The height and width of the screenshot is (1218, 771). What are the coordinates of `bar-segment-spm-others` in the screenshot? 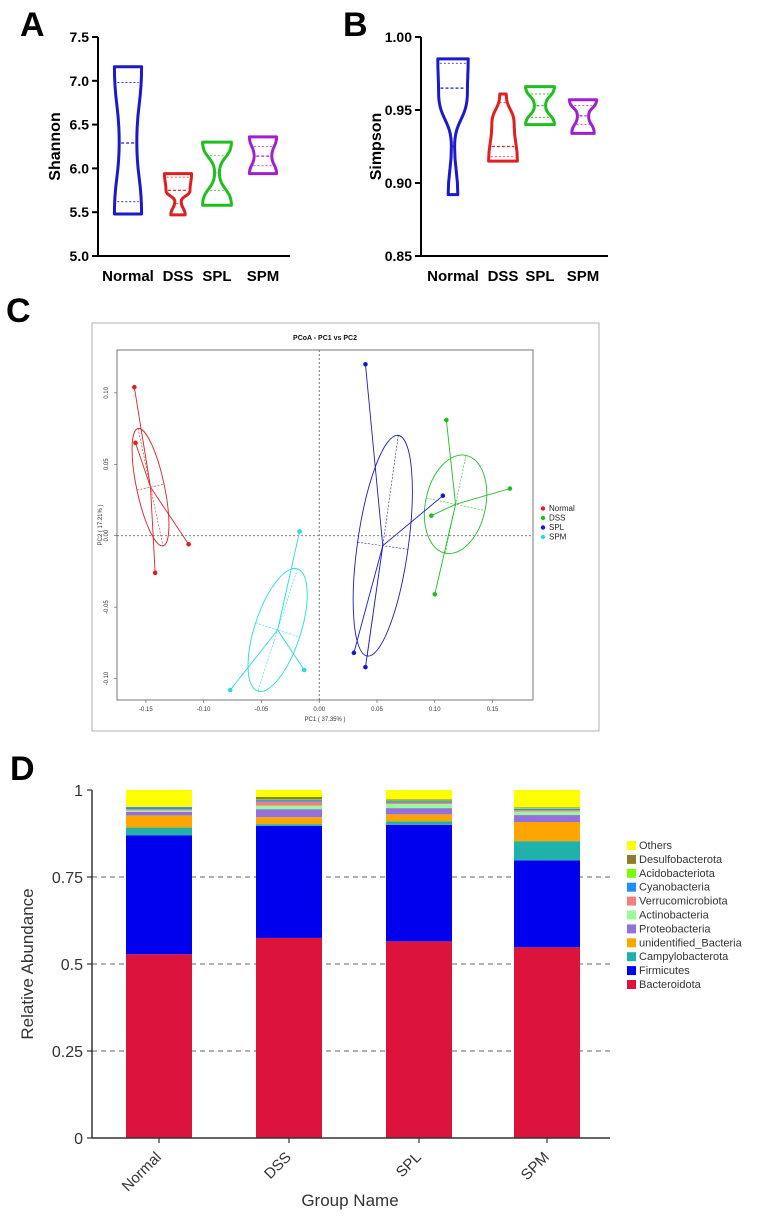 It's located at (547, 799).